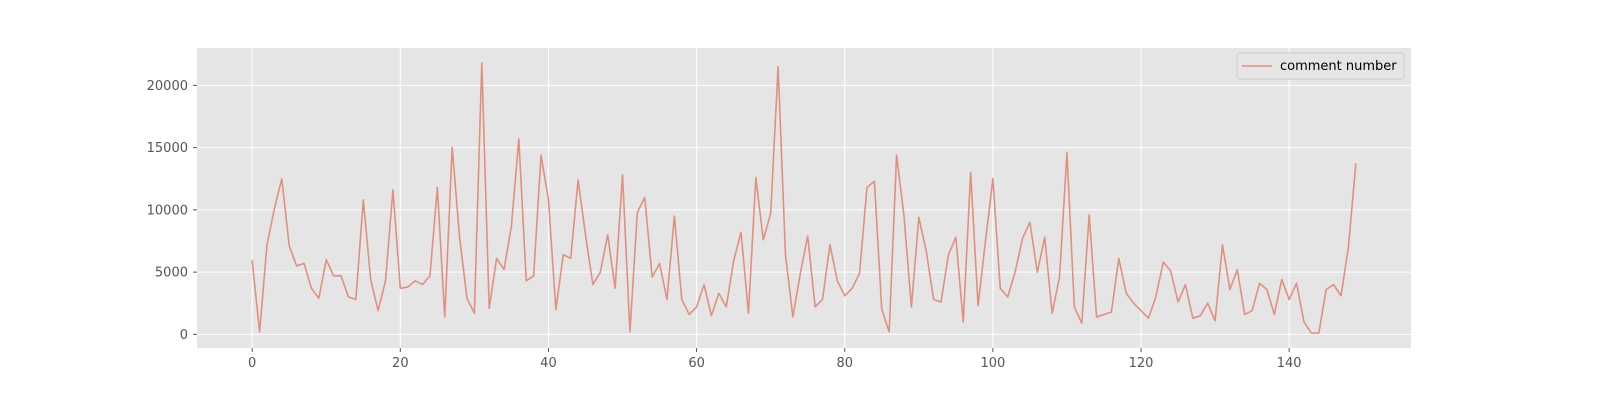  Describe the element at coordinates (1141, 363) in the screenshot. I see `x-tick-label: 120` at that location.